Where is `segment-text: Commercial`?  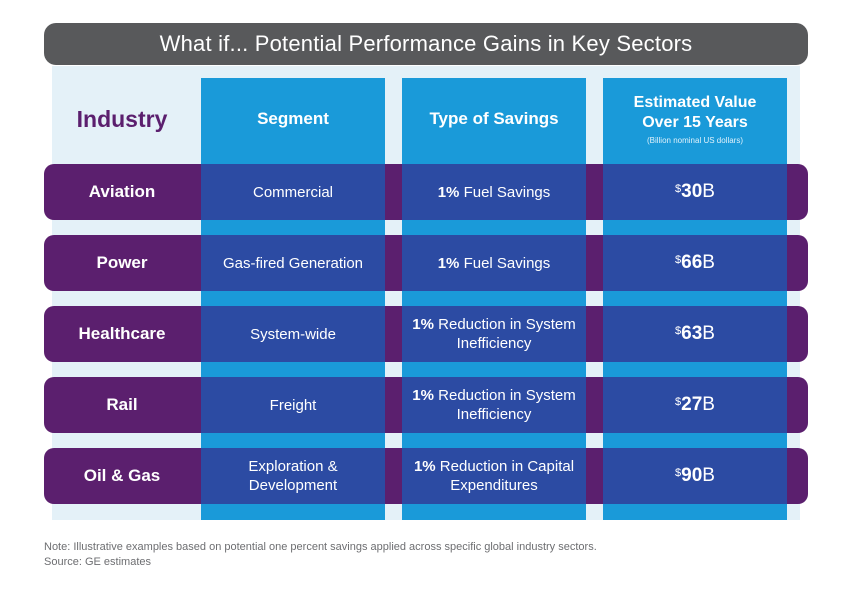 segment-text: Commercial is located at coordinates (292, 192).